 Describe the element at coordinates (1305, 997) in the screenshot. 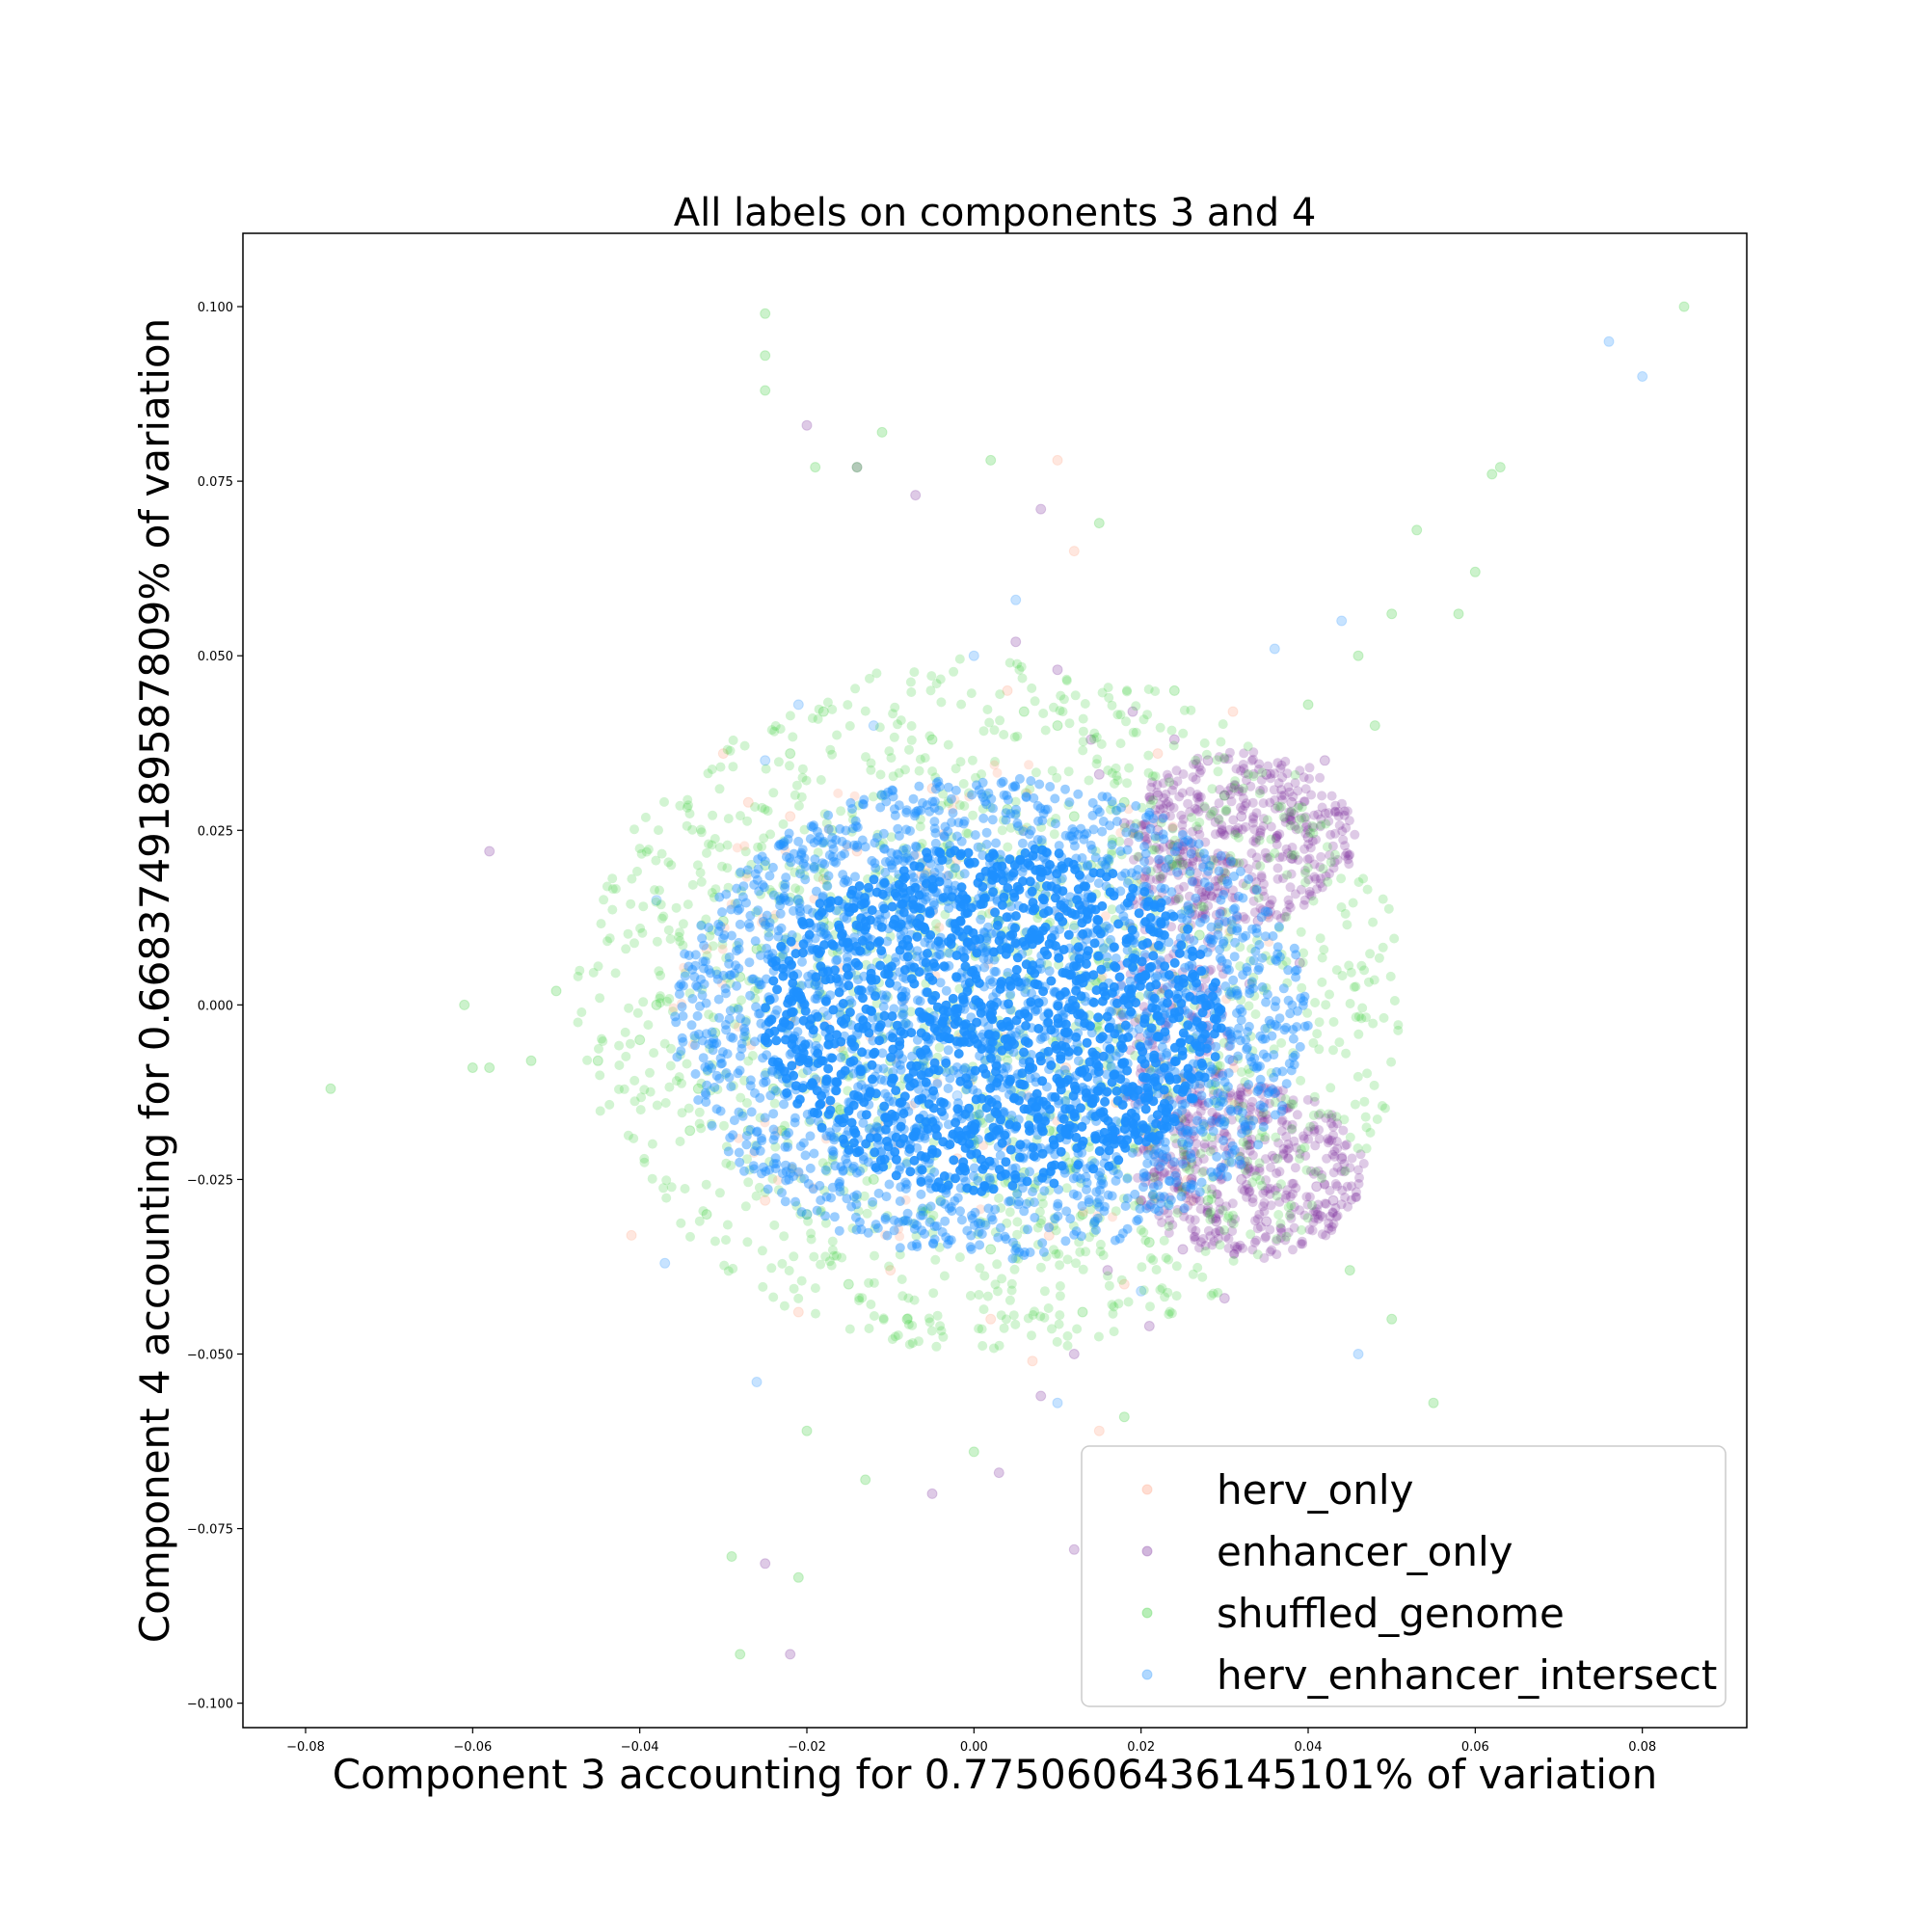

I see `point-herv_enhancer_intersect-dense-1983` at that location.